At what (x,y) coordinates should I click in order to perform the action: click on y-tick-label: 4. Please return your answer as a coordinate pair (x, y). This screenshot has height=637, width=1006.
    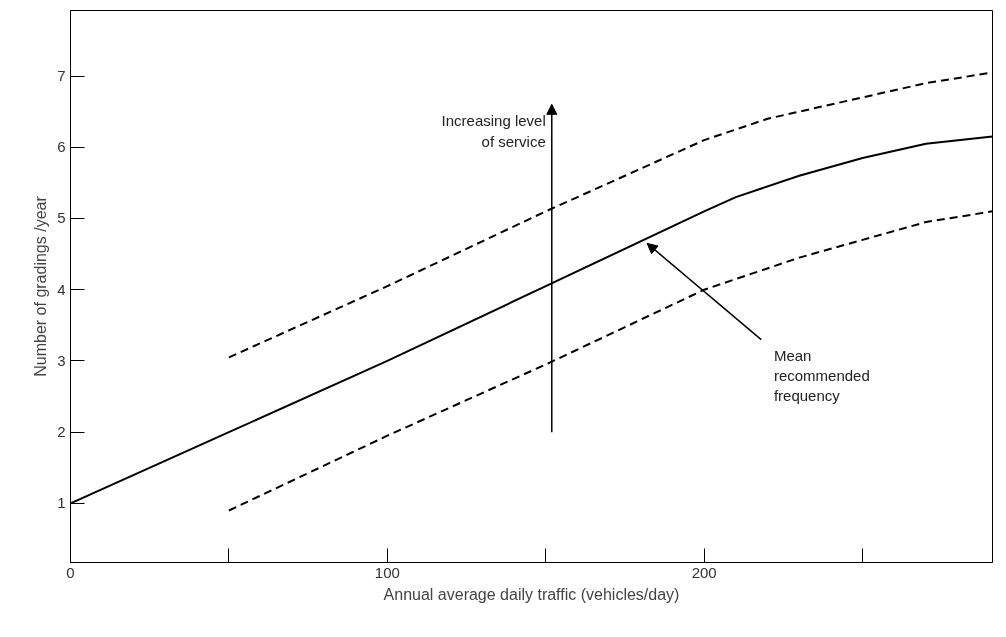
    Looking at the image, I should click on (61, 289).